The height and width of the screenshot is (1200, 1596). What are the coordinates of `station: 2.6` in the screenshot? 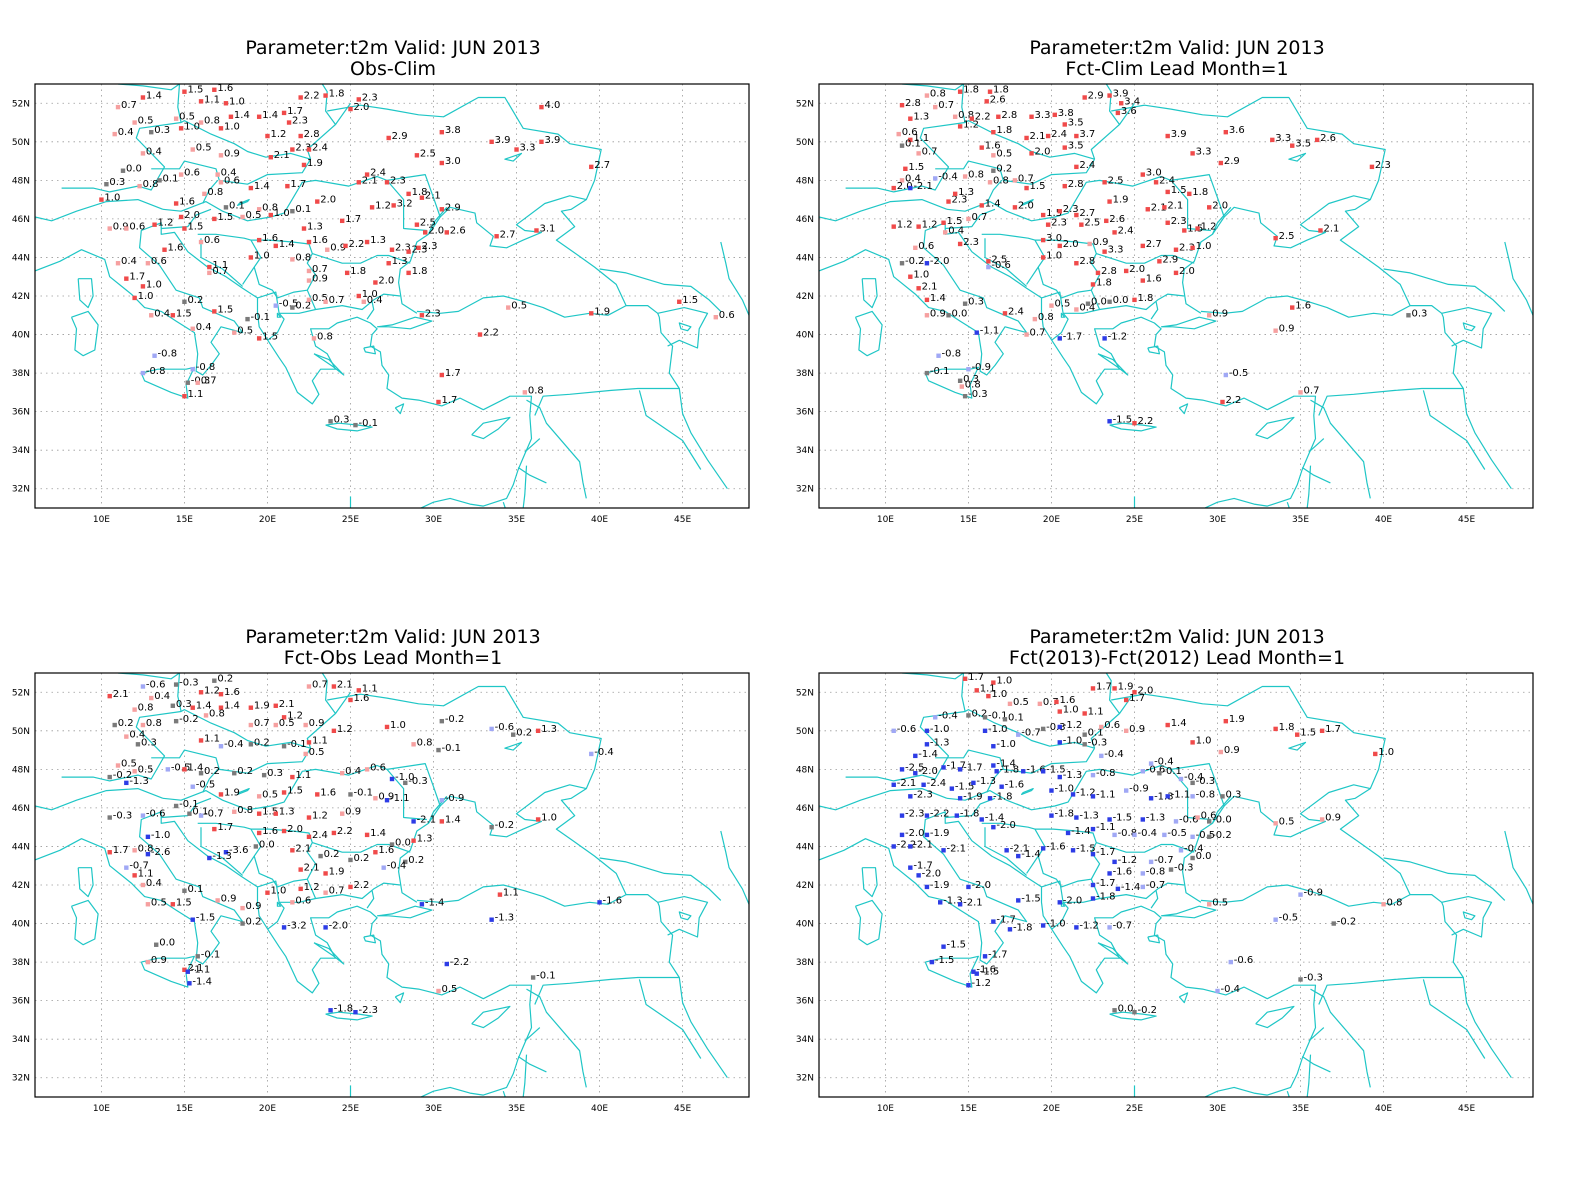 It's located at (1114, 219).